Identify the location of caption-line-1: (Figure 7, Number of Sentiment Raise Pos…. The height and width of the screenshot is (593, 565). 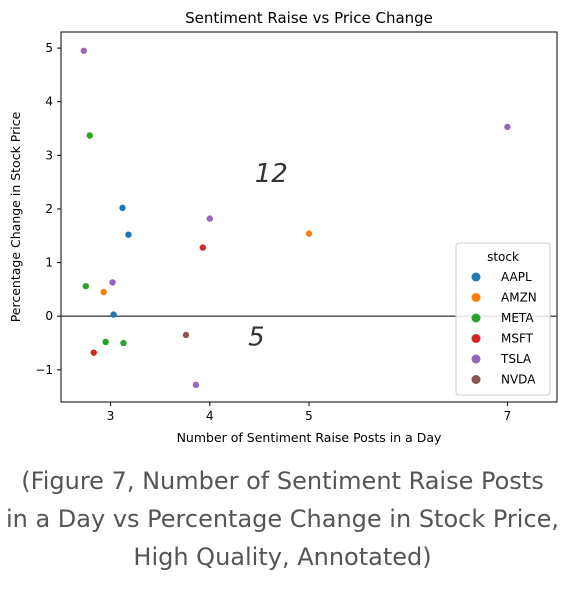
(282, 481).